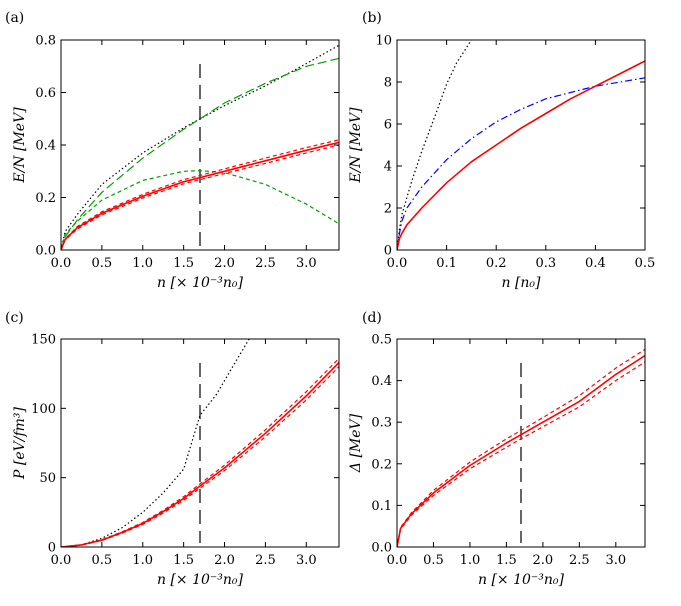  Describe the element at coordinates (383, 41) in the screenshot. I see `y-tick-label: 10` at that location.